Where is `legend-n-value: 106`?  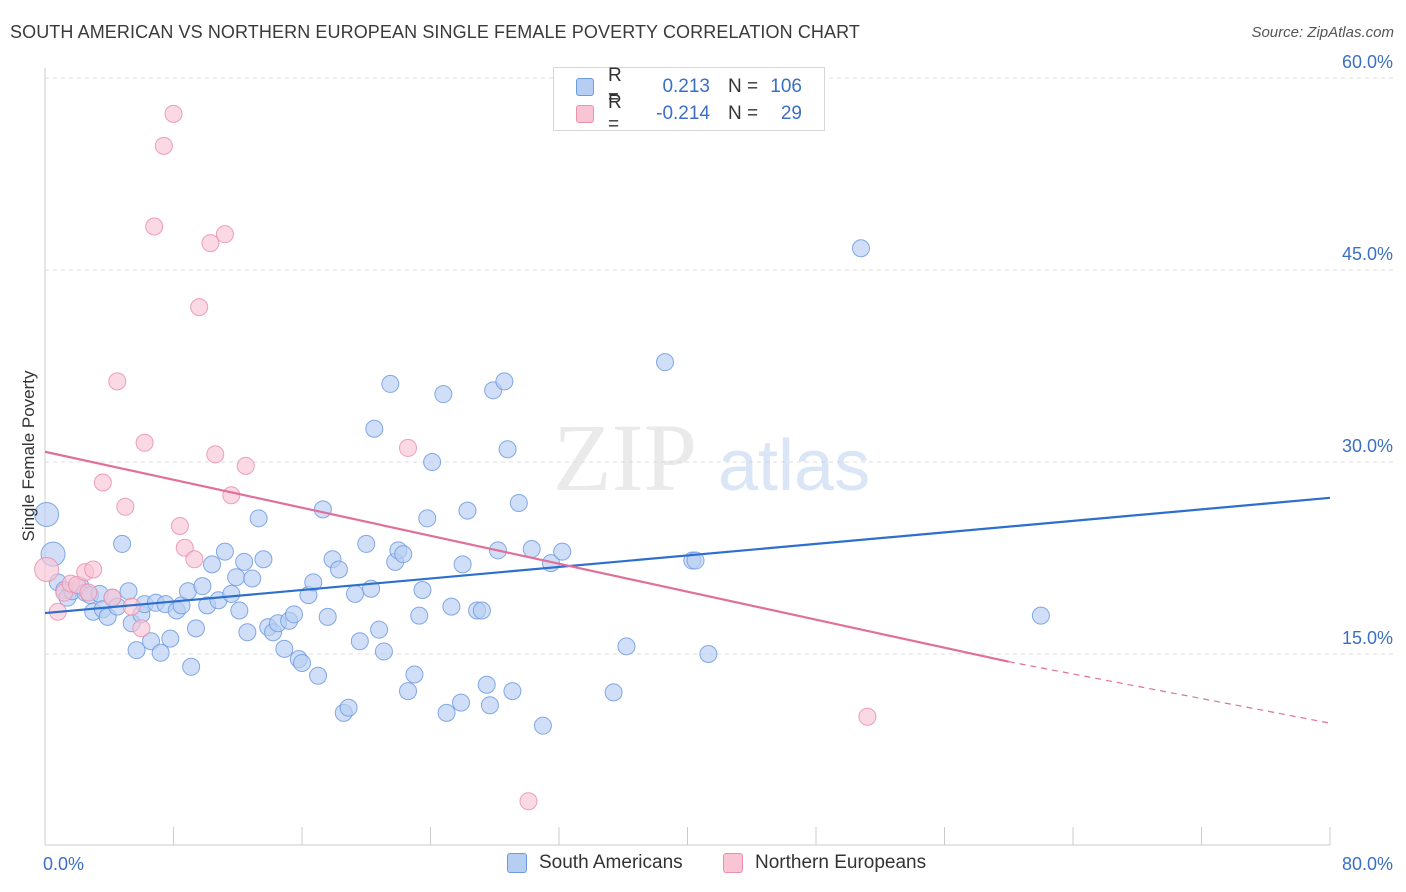
legend-n-value: 106 is located at coordinates (786, 86).